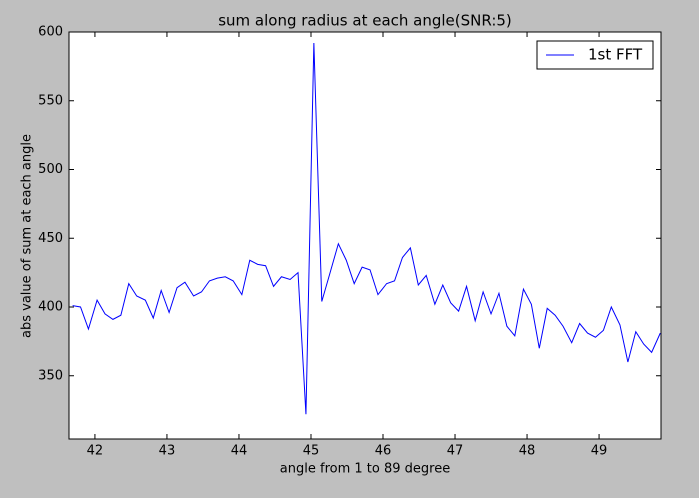  Describe the element at coordinates (50, 32) in the screenshot. I see `y-tick-label: 600` at that location.